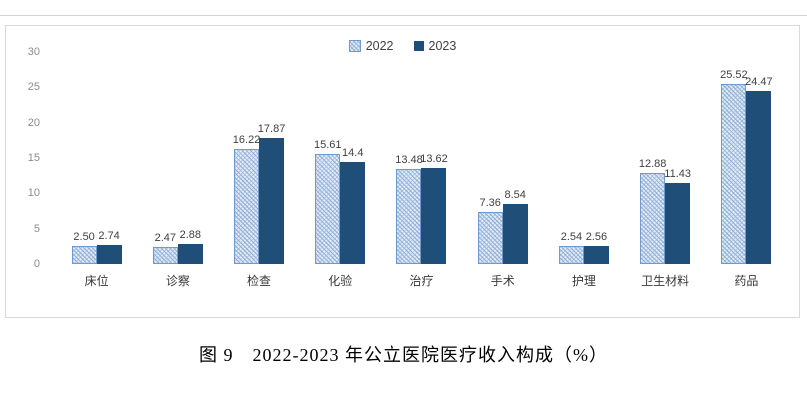  I want to click on x-axis-category-labels: 床位 诊察 检查 化验 治疗 手术 护理 卫生材料 药品, so click(421, 280).